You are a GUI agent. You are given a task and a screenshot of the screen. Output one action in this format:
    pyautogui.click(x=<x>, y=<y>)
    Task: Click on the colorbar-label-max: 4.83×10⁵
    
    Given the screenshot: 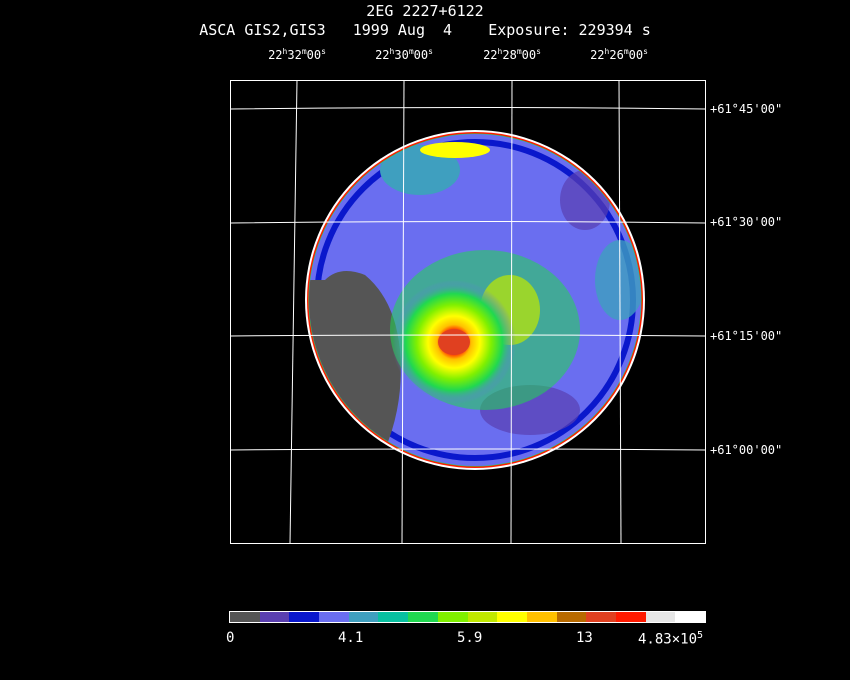 What is the action you would take?
    pyautogui.click(x=671, y=639)
    